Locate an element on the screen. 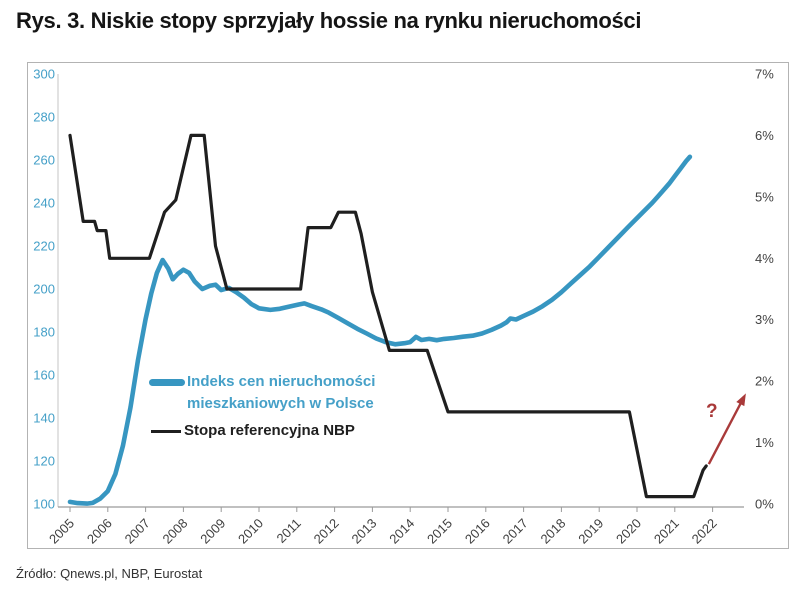 Image resolution: width=797 pixels, height=593 pixels. left-axis-tick-label: 200 is located at coordinates (44, 289).